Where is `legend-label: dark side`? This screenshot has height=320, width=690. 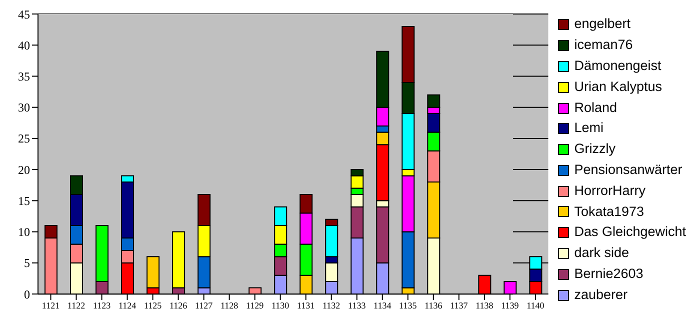 legend-label: dark side is located at coordinates (601, 253).